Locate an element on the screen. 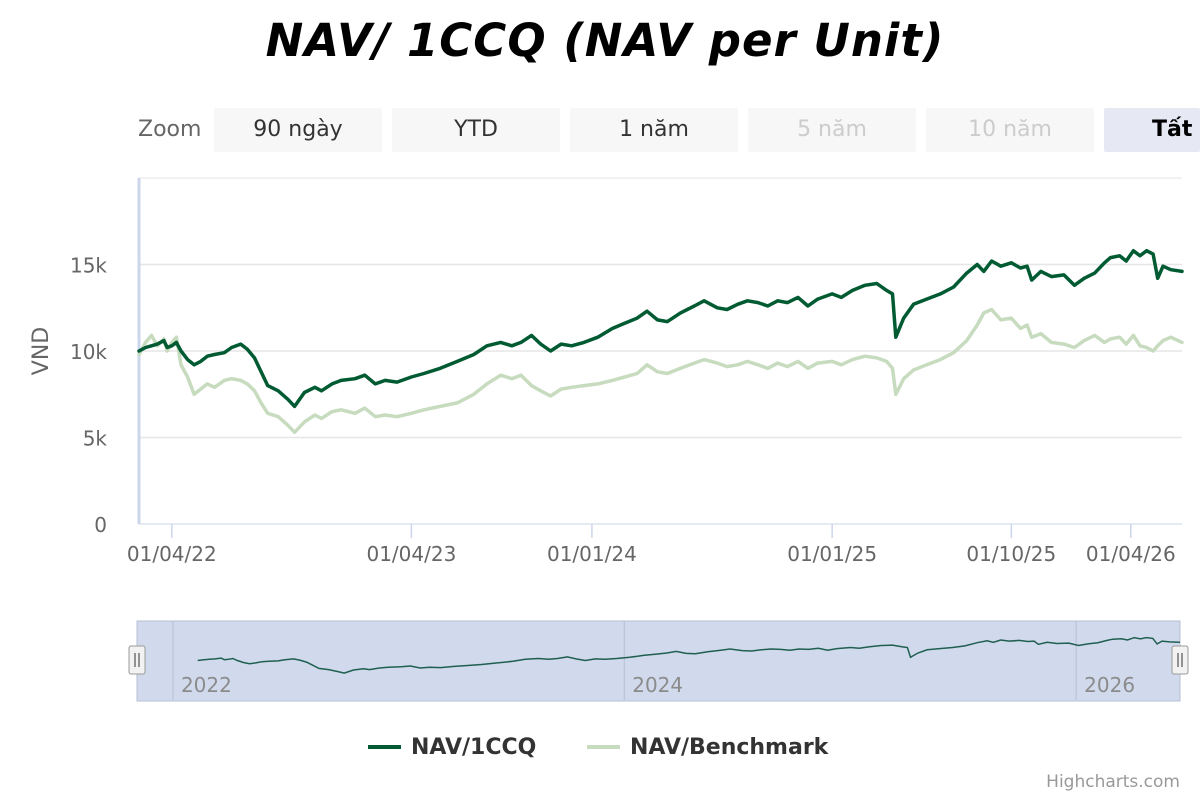 This screenshot has width=1200, height=800. navigator-left-handle is located at coordinates (137, 660).